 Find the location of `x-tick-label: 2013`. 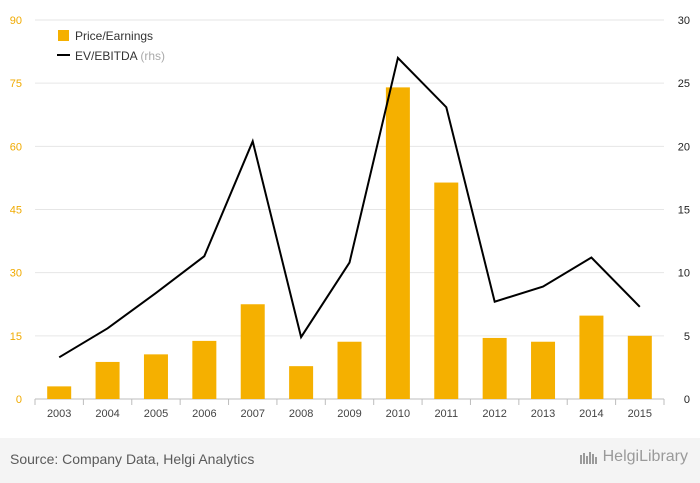

x-tick-label: 2013 is located at coordinates (543, 414).